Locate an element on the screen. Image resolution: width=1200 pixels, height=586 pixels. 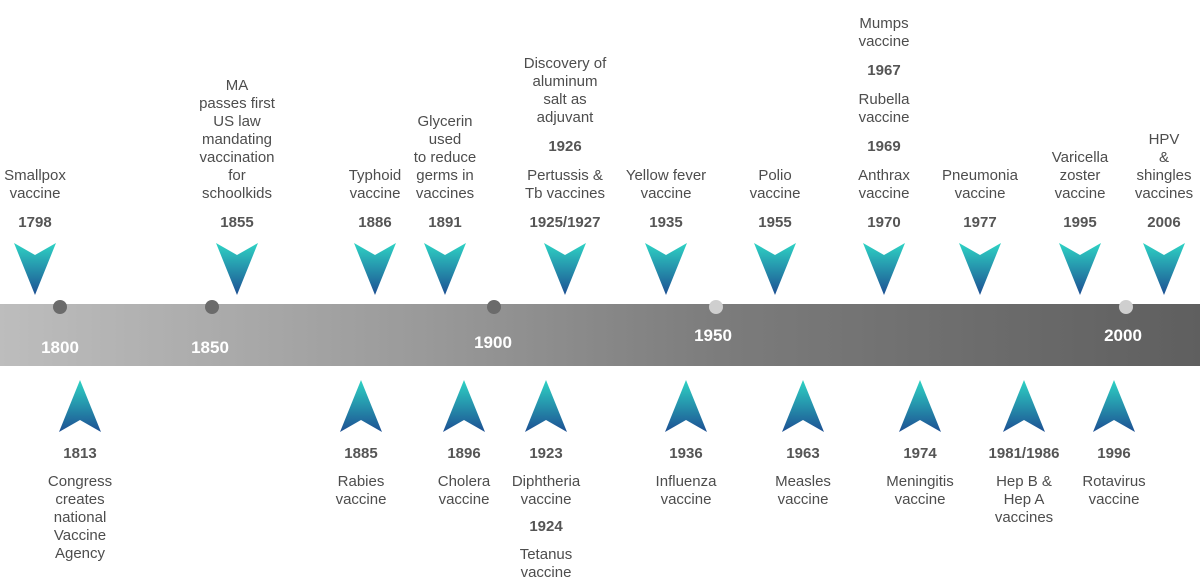
event-year: 1969 is located at coordinates (884, 146).